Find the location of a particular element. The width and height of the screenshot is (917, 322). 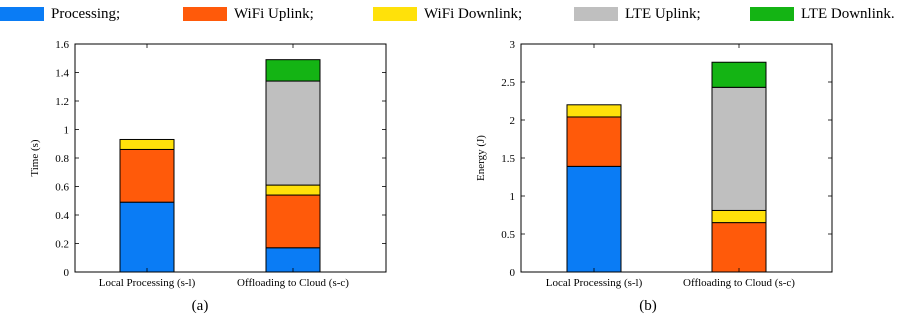

chart-b-ytick-label: 1.5 is located at coordinates (508, 159).